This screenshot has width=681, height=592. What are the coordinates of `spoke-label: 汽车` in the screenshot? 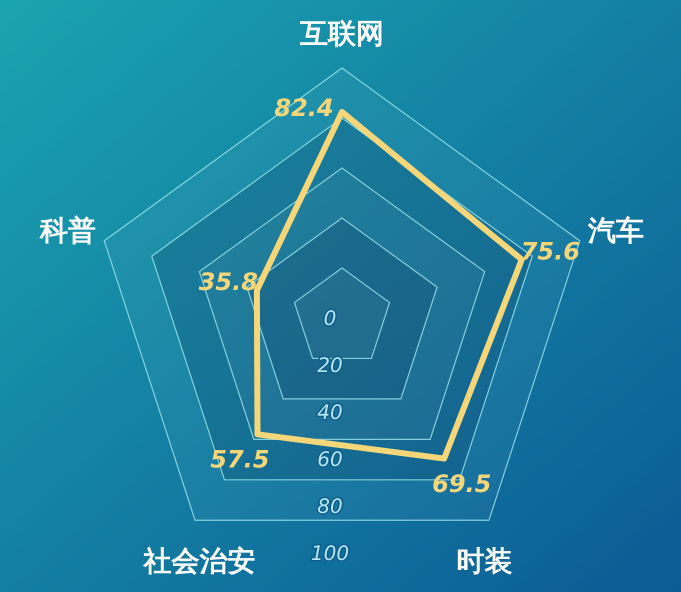 It's located at (615, 230).